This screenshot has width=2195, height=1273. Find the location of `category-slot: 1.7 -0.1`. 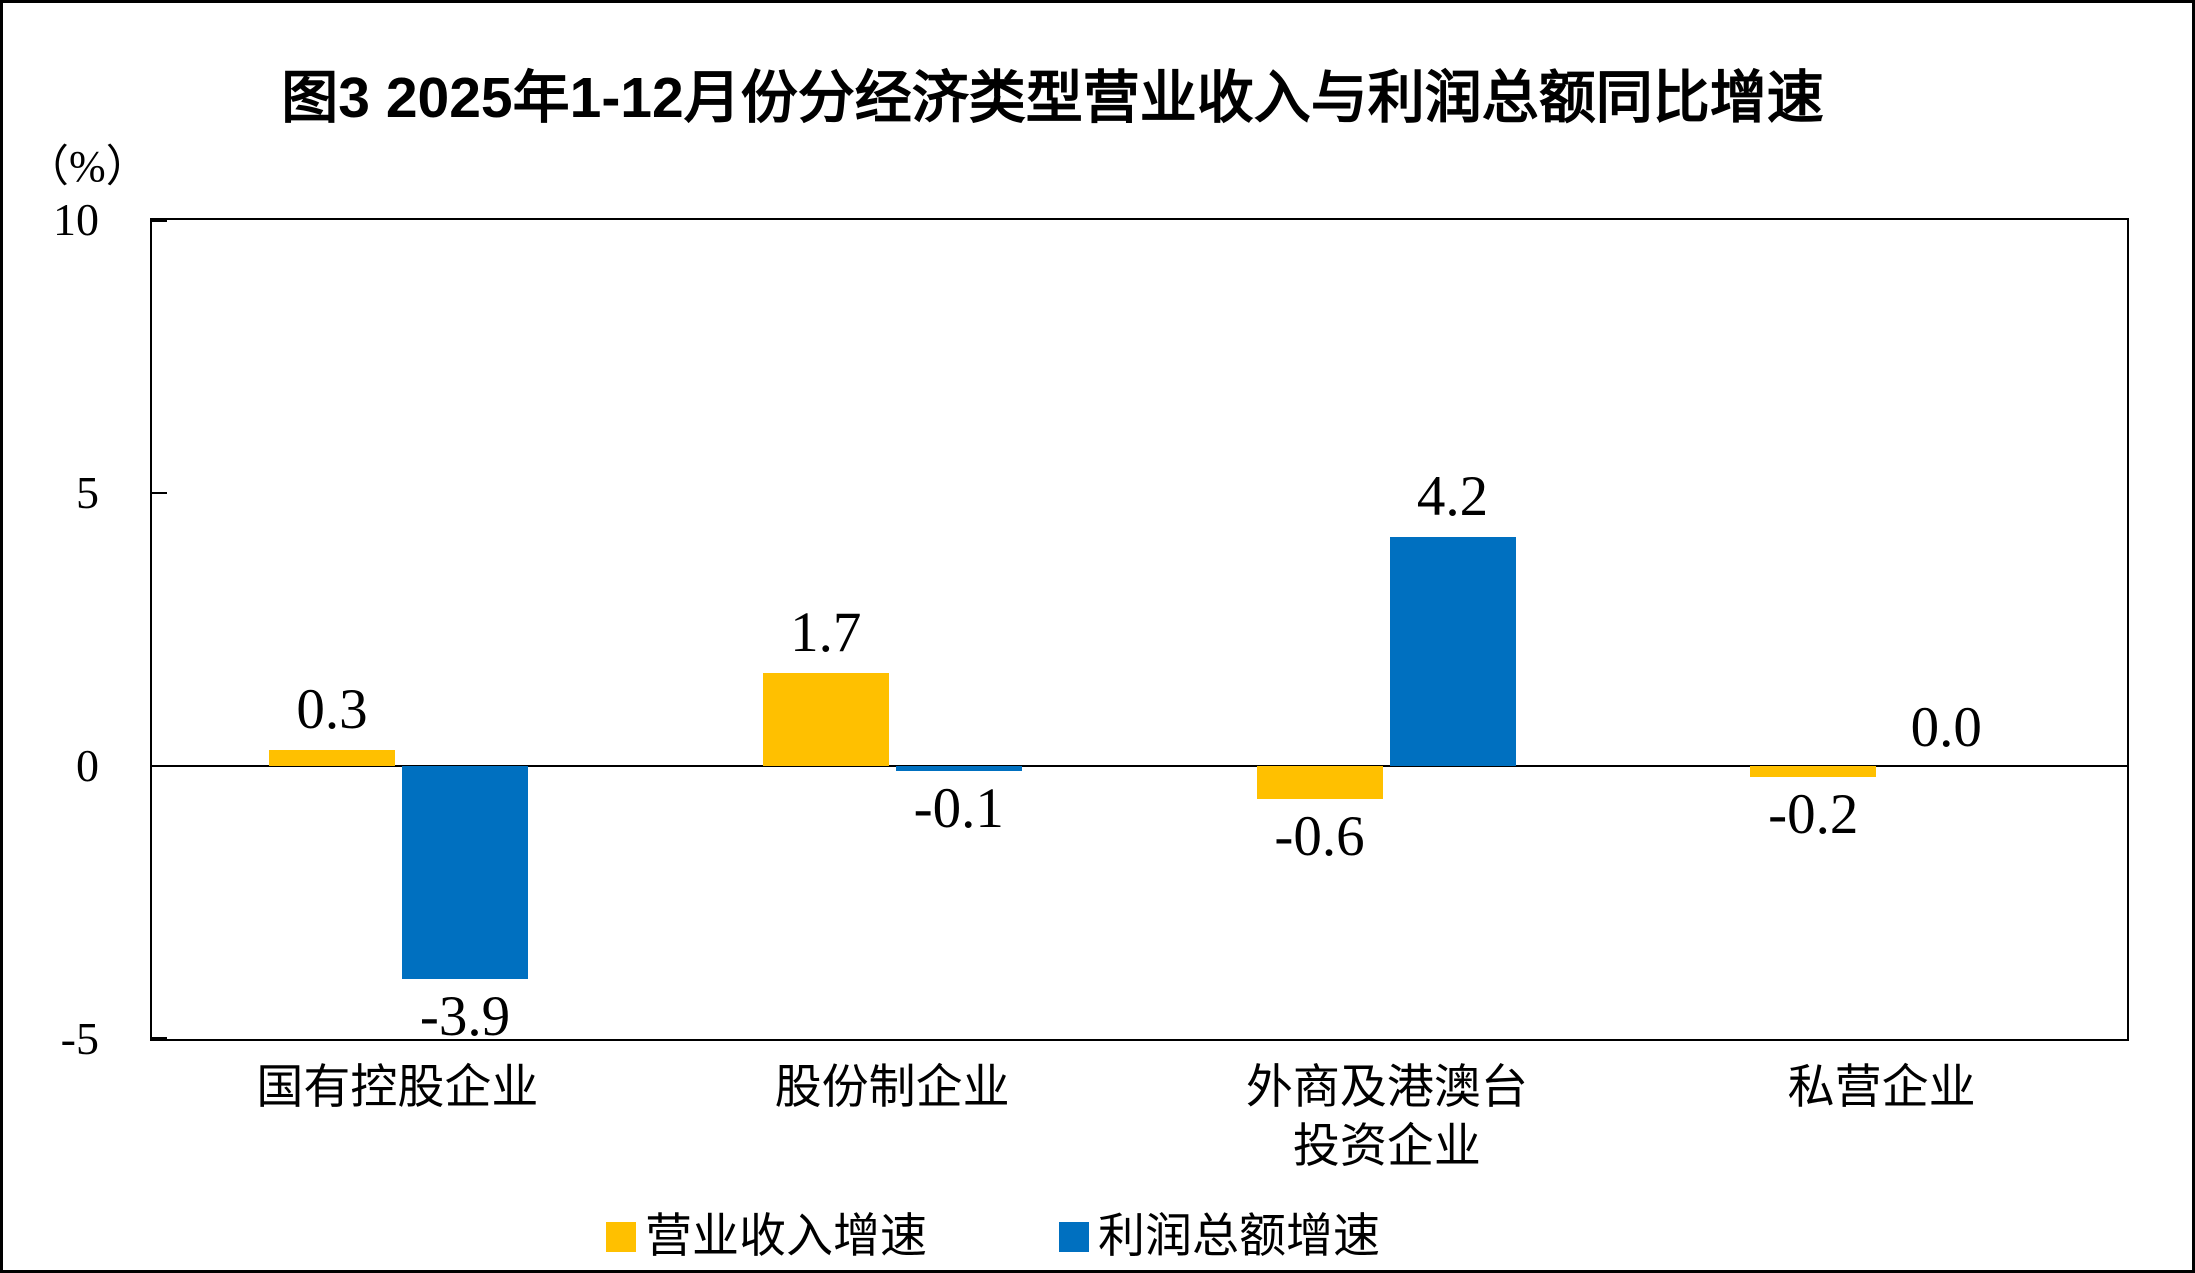

category-slot: 1.7 -0.1 is located at coordinates (893, 629).